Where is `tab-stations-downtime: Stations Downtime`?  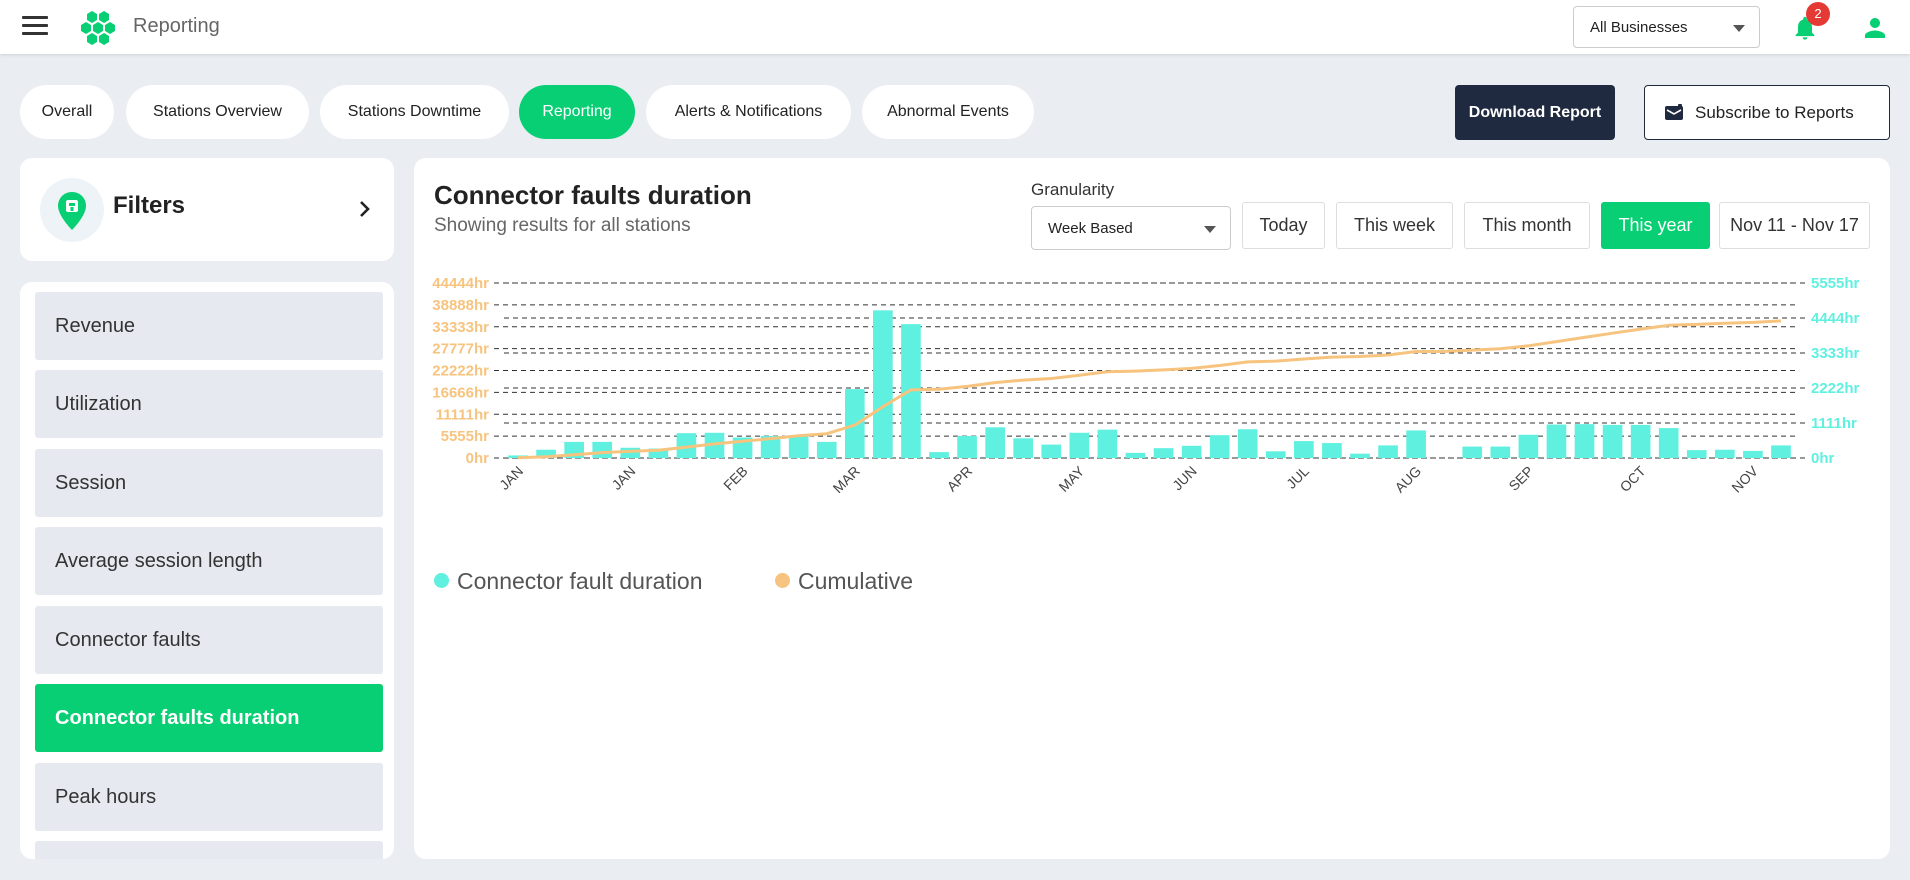 tab-stations-downtime: Stations Downtime is located at coordinates (414, 112).